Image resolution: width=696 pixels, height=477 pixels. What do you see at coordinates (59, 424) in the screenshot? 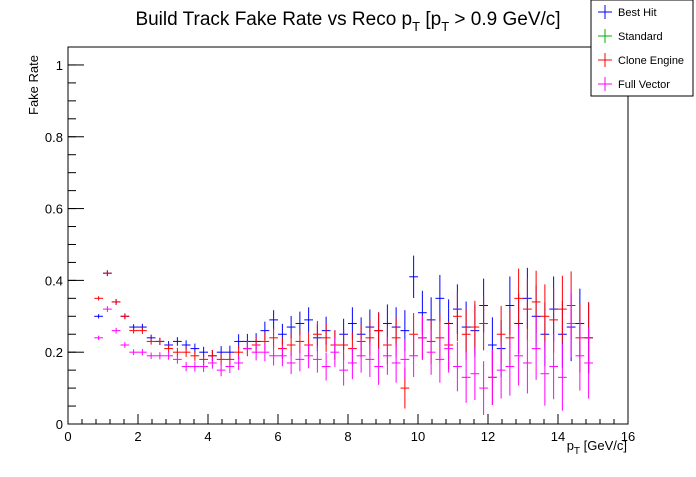
I see `y-tick-label: 0` at bounding box center [59, 424].